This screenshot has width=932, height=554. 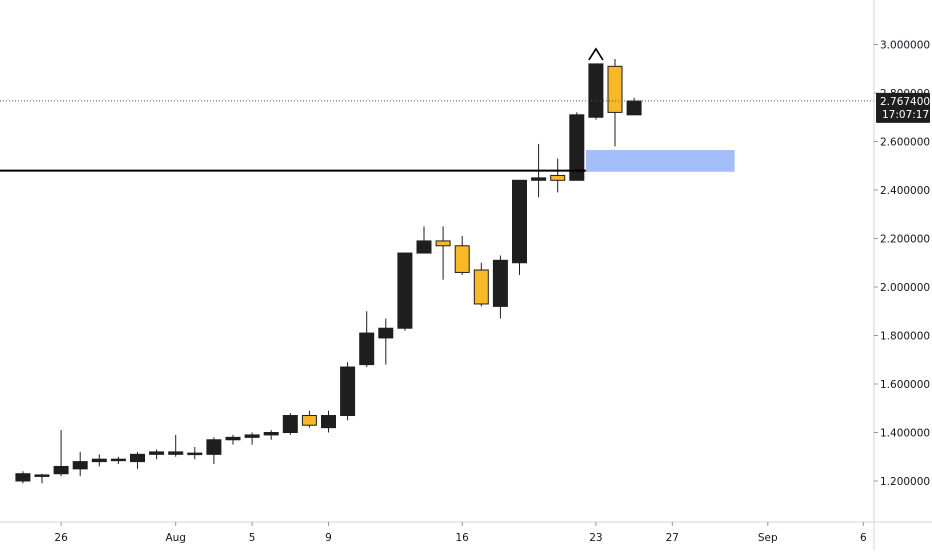 I want to click on current-price-label: 2.767400, so click(x=905, y=102).